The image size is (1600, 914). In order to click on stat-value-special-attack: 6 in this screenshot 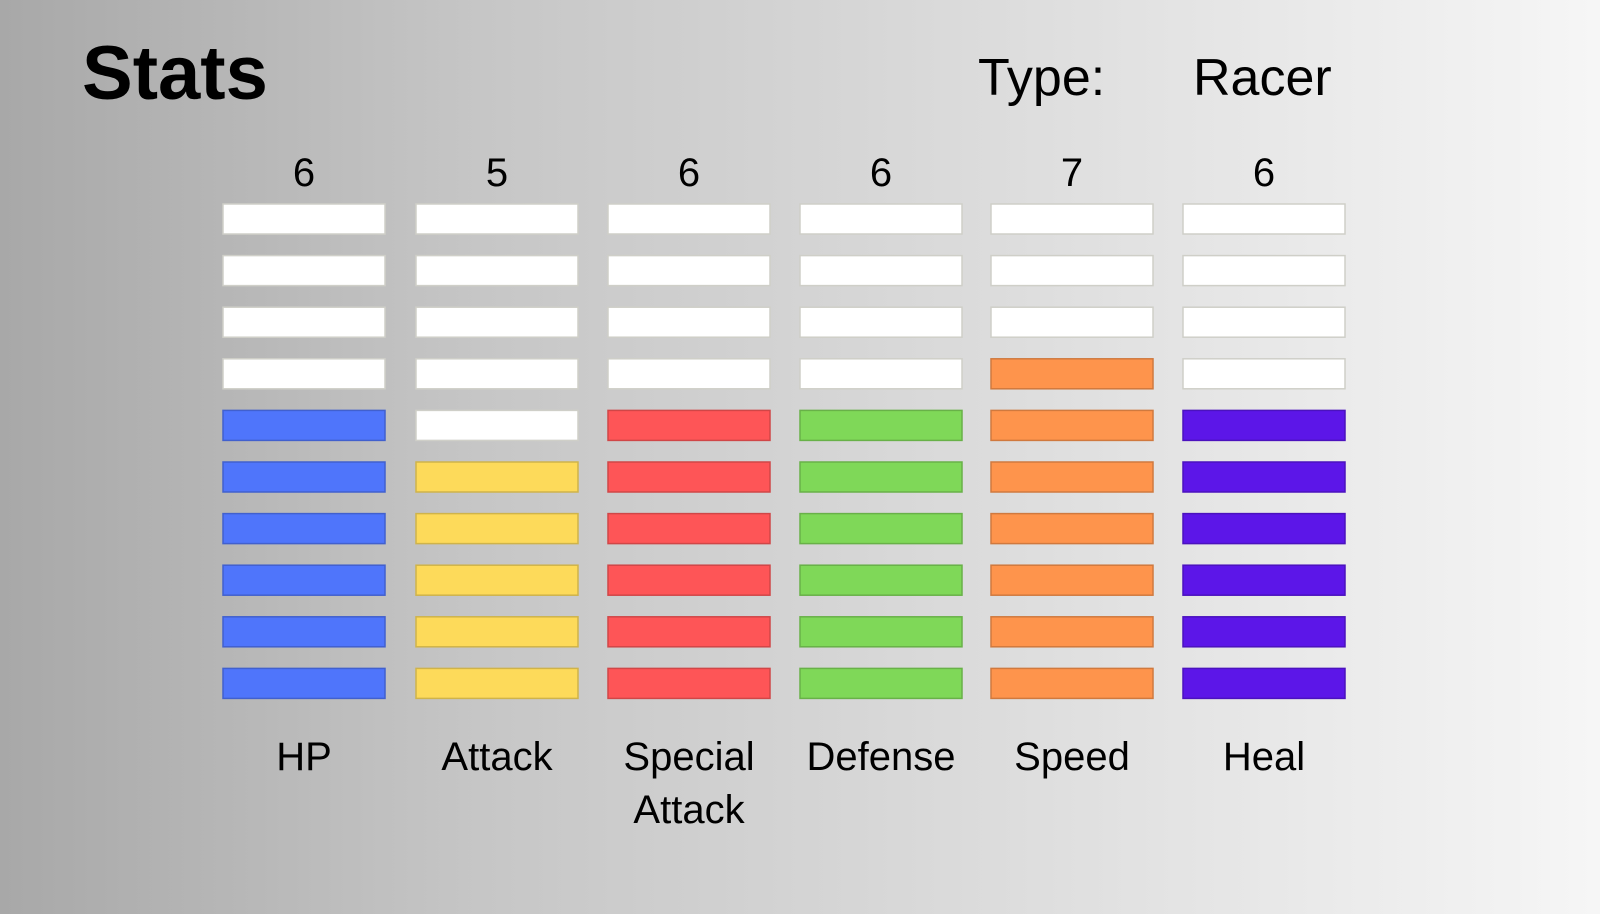, I will do `click(689, 173)`.